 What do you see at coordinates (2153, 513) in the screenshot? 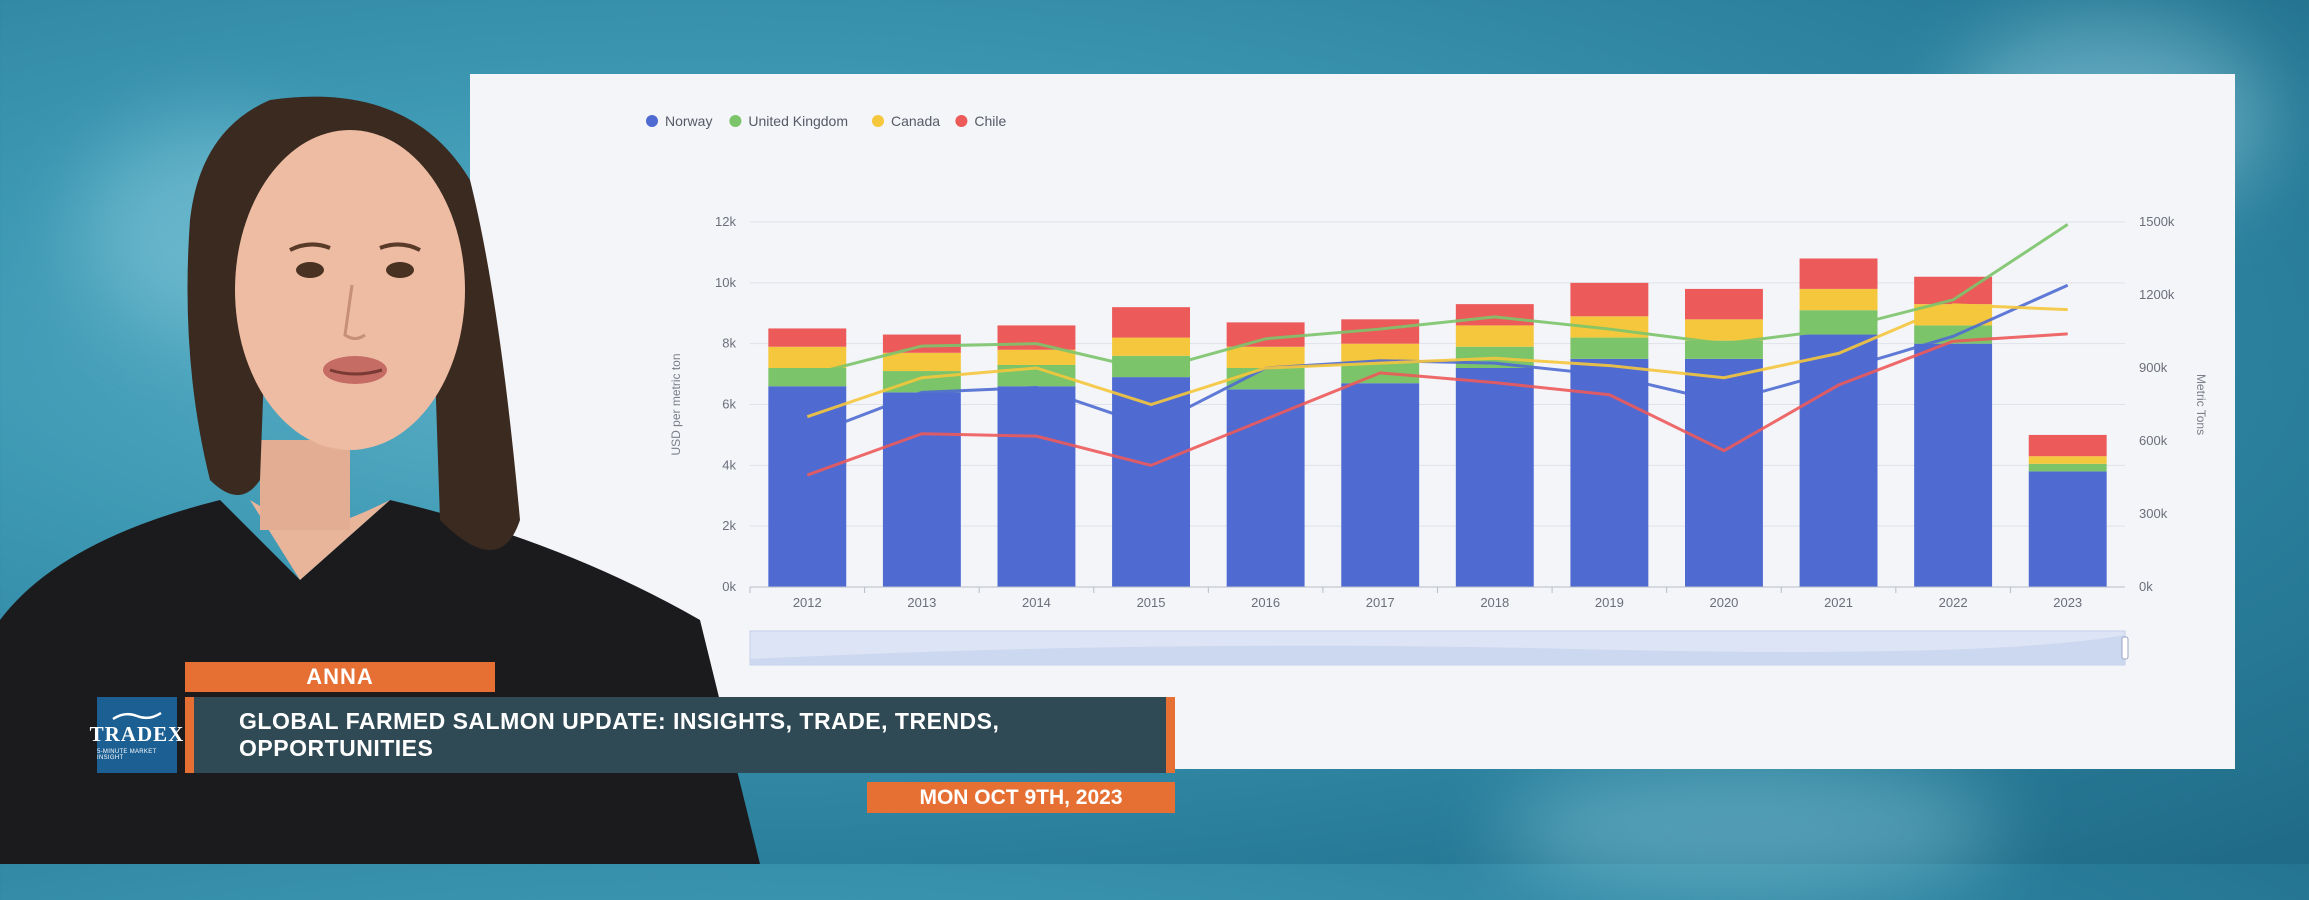
I see `y-right-tick-label: 300k` at bounding box center [2153, 513].